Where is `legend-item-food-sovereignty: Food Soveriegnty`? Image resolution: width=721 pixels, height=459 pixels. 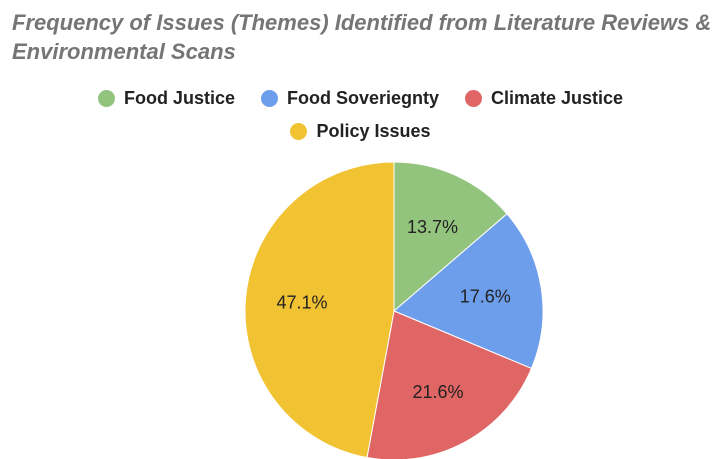 legend-item-food-sovereignty: Food Soveriegnty is located at coordinates (349, 98).